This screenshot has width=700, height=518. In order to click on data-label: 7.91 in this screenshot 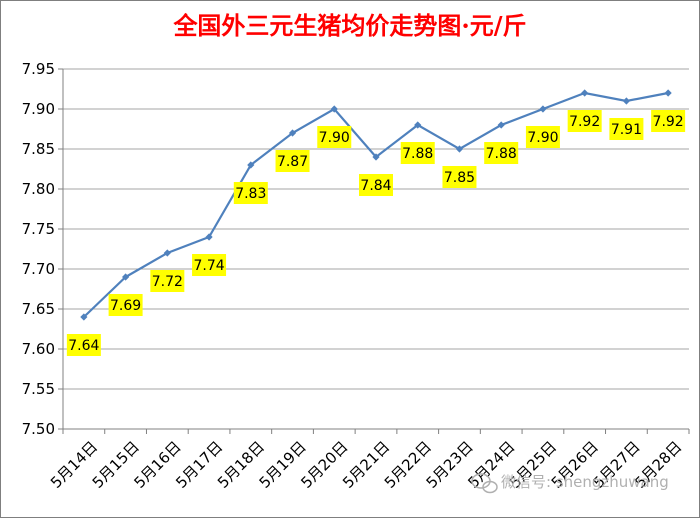, I will do `click(626, 130)`.